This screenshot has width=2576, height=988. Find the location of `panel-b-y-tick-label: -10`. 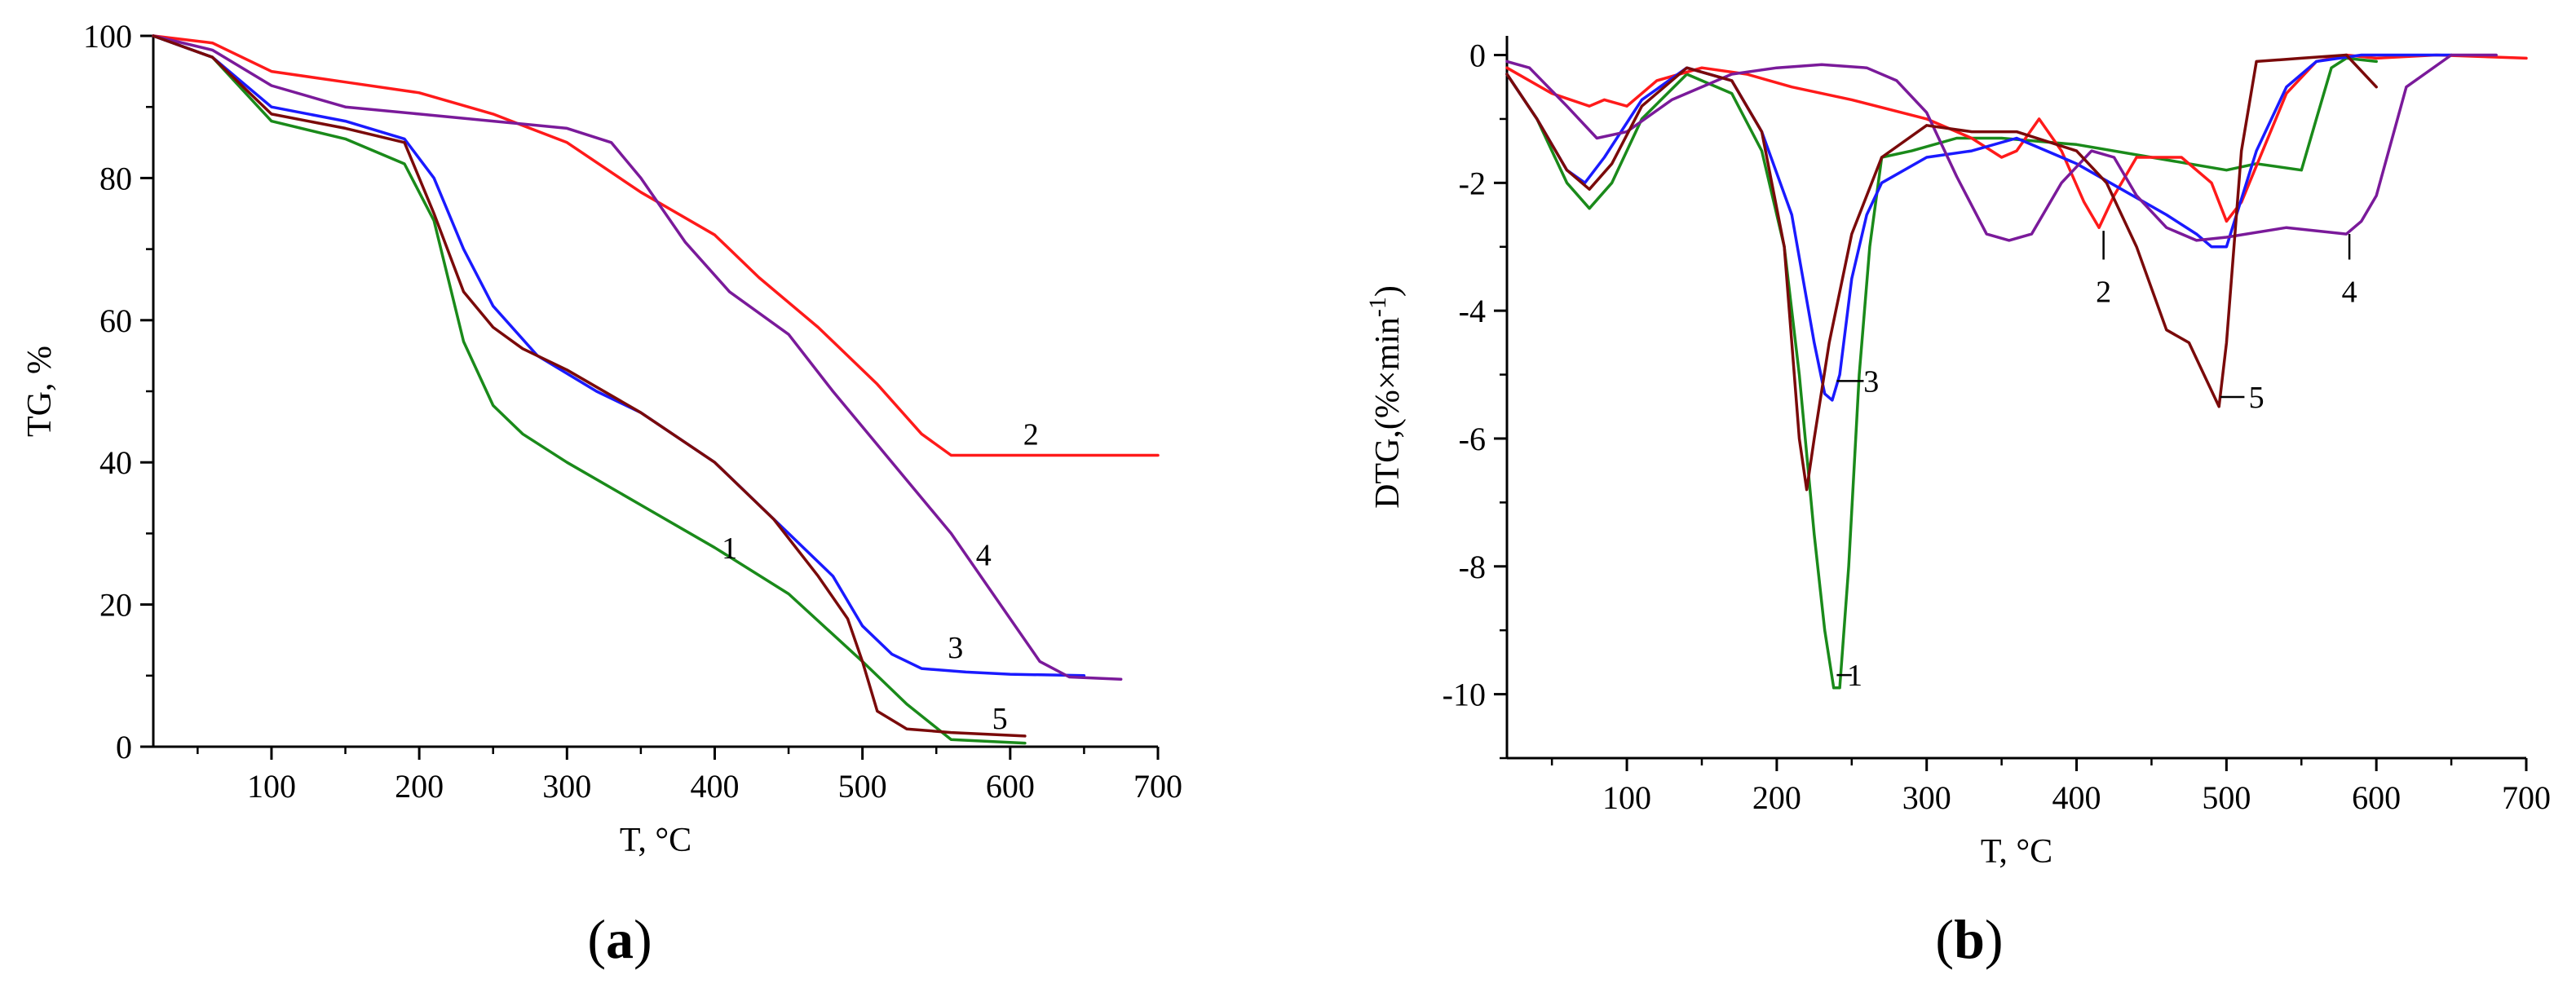

panel-b-y-tick-label: -10 is located at coordinates (1464, 695).